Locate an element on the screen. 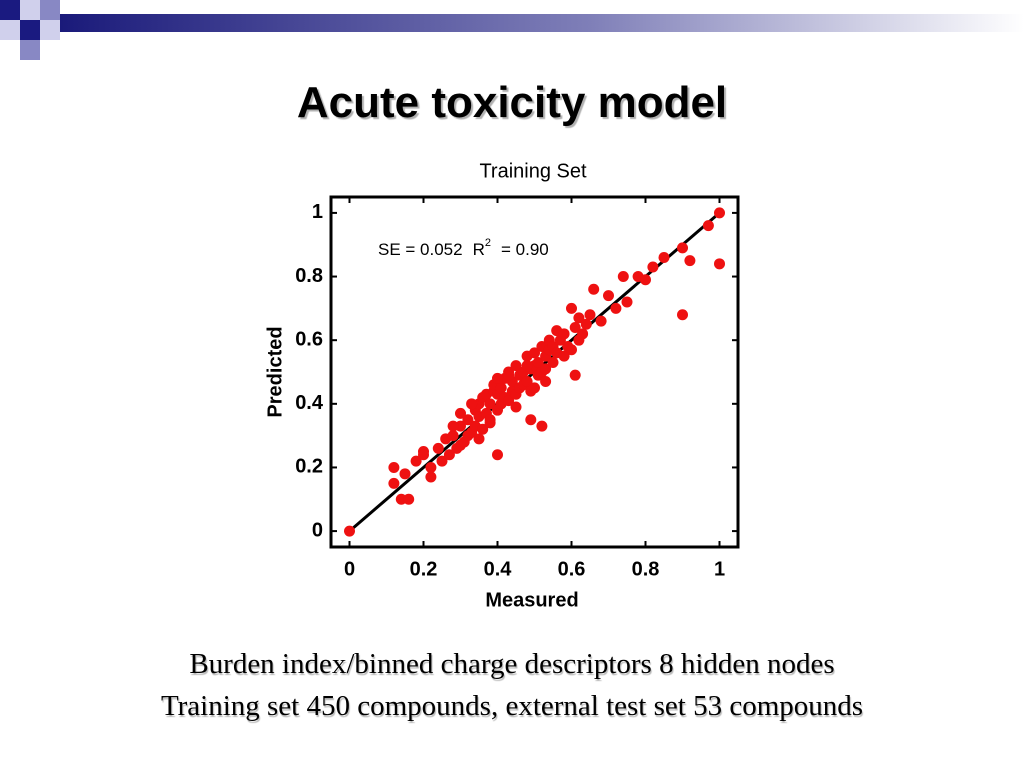  x-tick-label: 0.2 is located at coordinates (424, 569).